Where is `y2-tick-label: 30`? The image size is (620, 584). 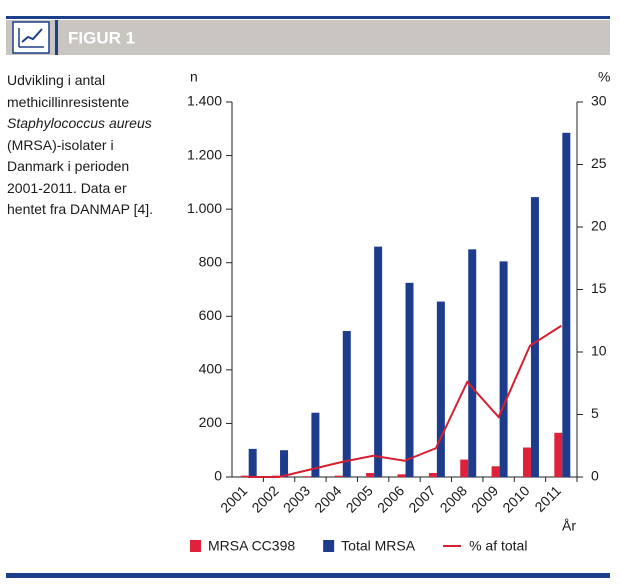
y2-tick-label: 30 is located at coordinates (599, 101).